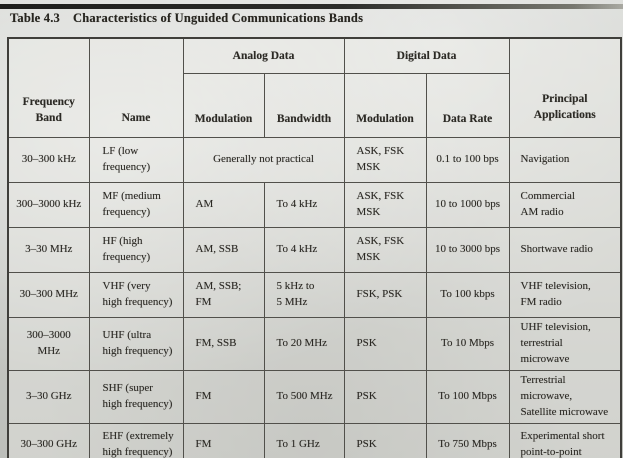  I want to click on cell-name: HF (high frequency), so click(136, 250).